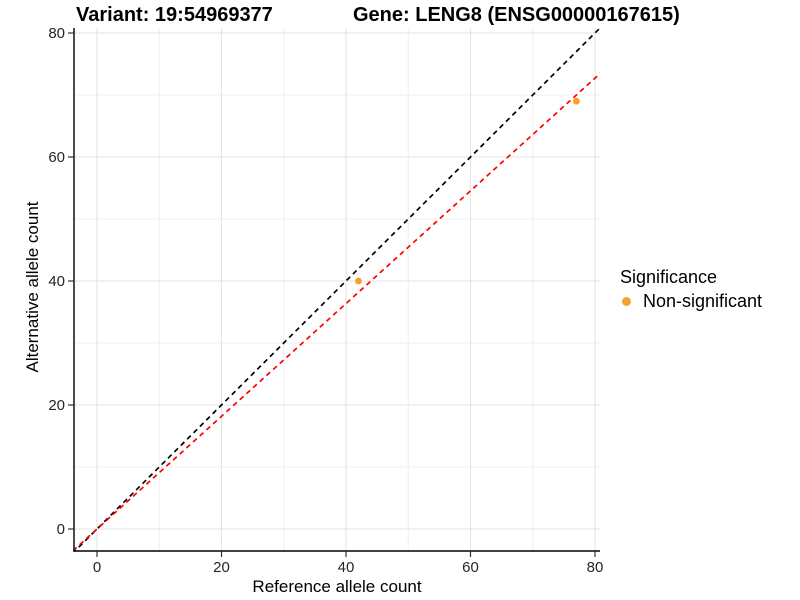  Describe the element at coordinates (56, 405) in the screenshot. I see `y-tick-label: 20` at that location.